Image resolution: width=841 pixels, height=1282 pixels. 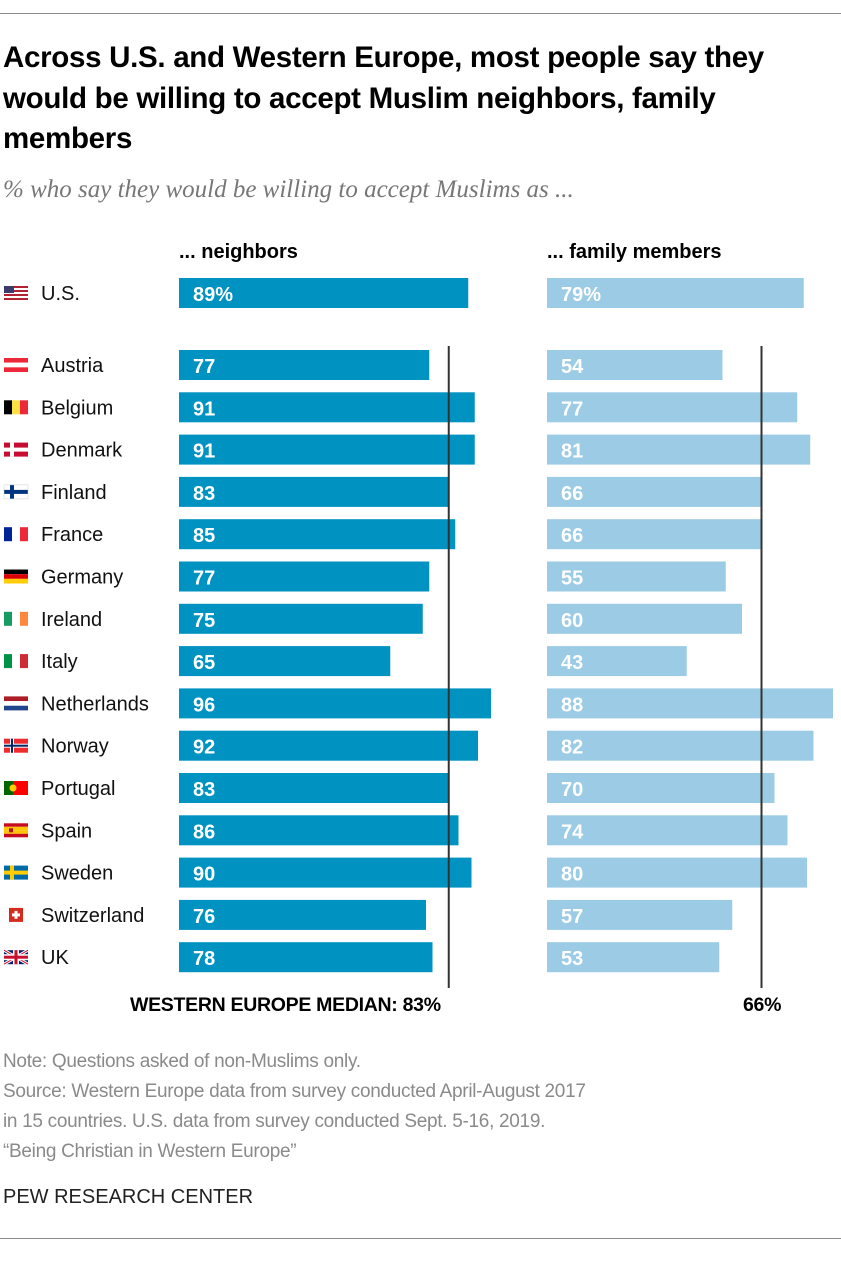 What do you see at coordinates (204, 917) in the screenshot?
I see `value-label: 76` at bounding box center [204, 917].